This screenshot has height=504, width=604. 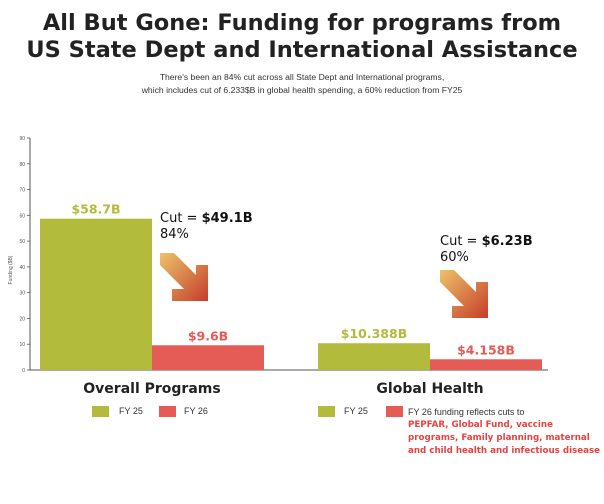 I want to click on cut-annotation-percent: 60%, so click(x=454, y=257).